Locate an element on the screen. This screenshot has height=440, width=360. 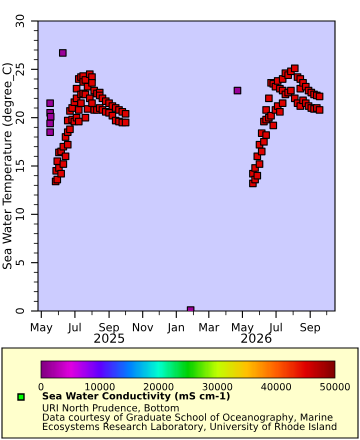
color-bar-label: 0 is located at coordinates (41, 386).